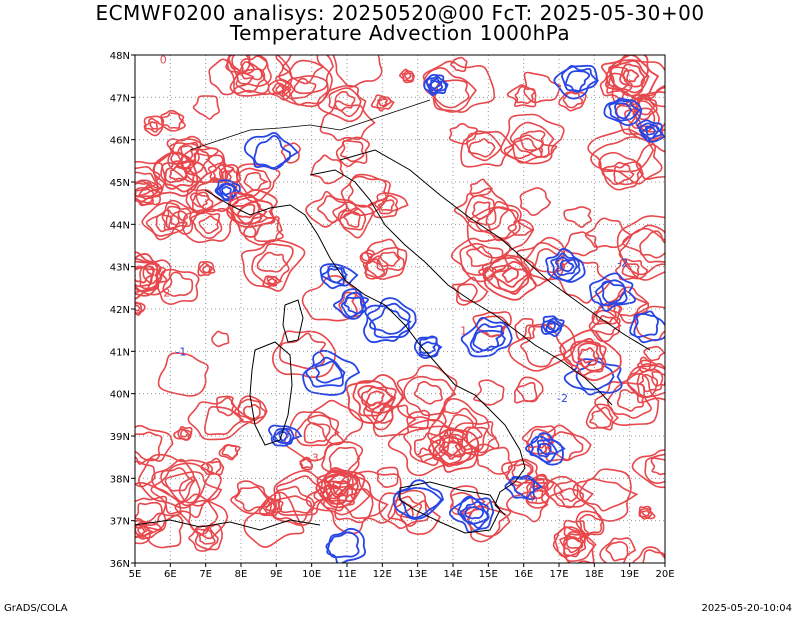 The width and height of the screenshot is (800, 618). I want to click on footer-timestamp: 2025-05-20-10:04, so click(746, 608).